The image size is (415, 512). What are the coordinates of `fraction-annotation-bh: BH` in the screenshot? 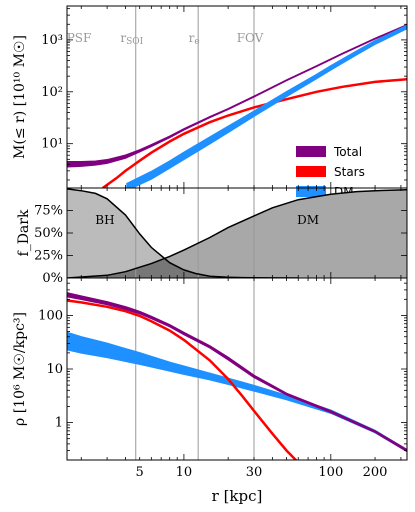 It's located at (104, 220).